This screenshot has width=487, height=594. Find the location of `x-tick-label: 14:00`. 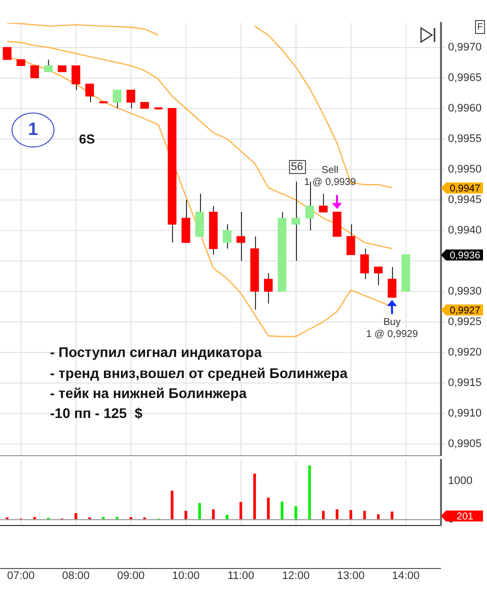

x-tick-label: 14:00 is located at coordinates (406, 576).